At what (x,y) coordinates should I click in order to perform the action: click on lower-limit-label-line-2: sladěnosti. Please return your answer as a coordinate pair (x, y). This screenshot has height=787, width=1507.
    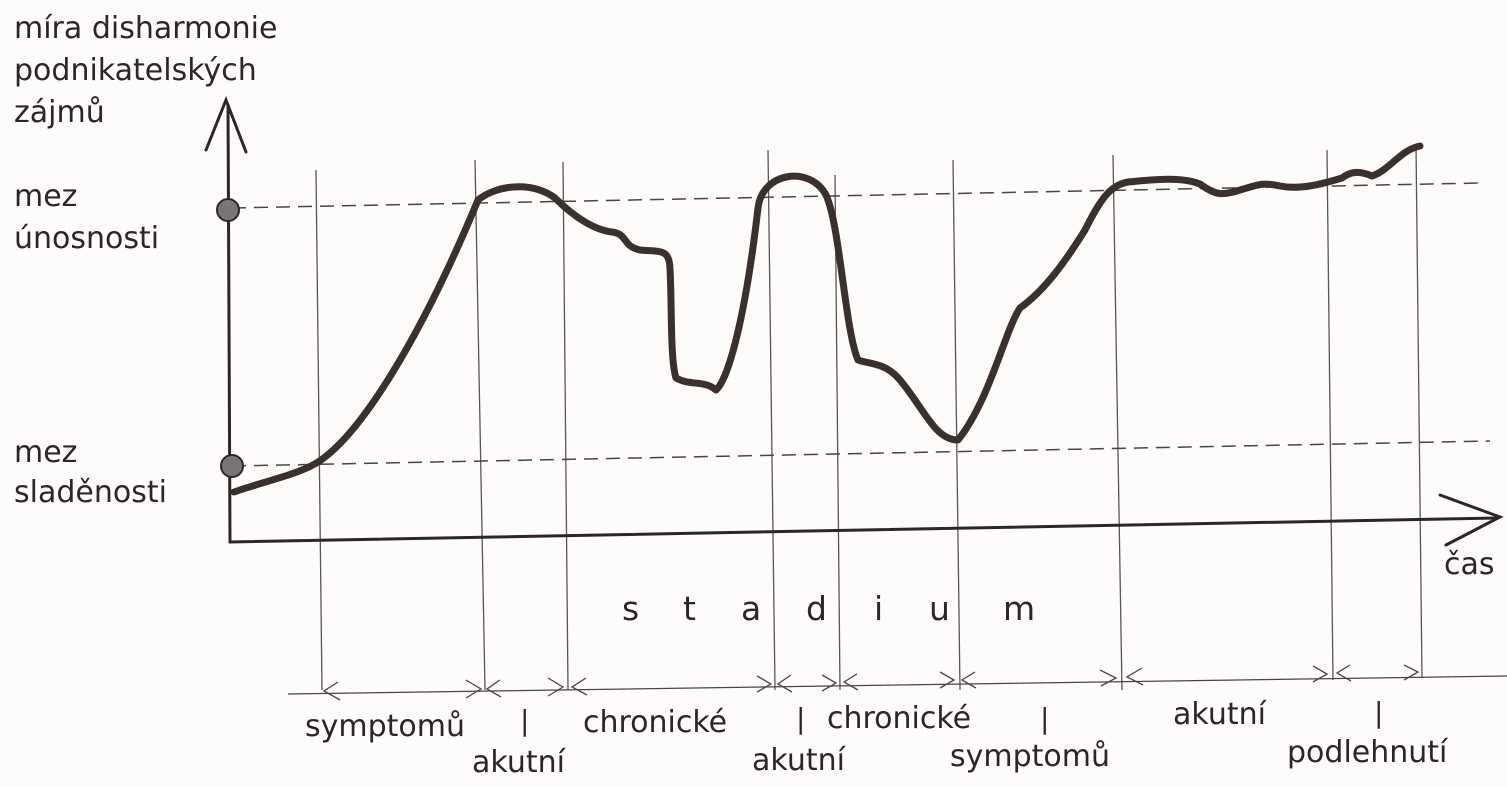
    Looking at the image, I should click on (90, 492).